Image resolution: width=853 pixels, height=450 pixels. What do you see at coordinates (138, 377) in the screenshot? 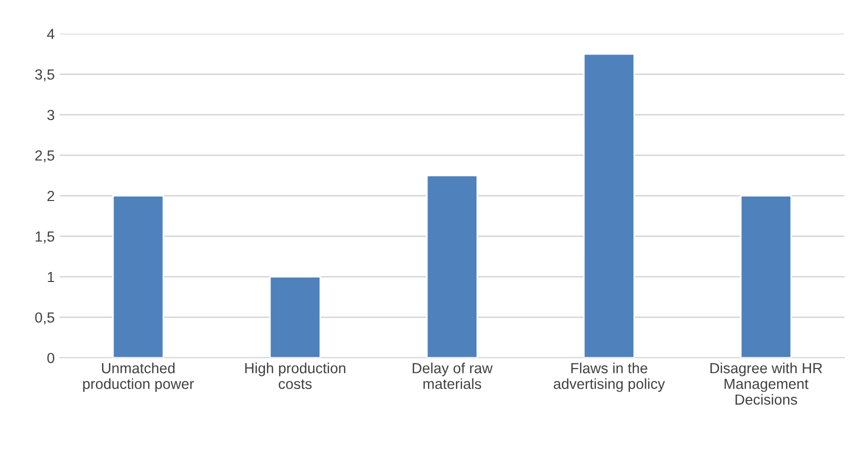
I see `x-tick-label: Unmatched production power` at bounding box center [138, 377].